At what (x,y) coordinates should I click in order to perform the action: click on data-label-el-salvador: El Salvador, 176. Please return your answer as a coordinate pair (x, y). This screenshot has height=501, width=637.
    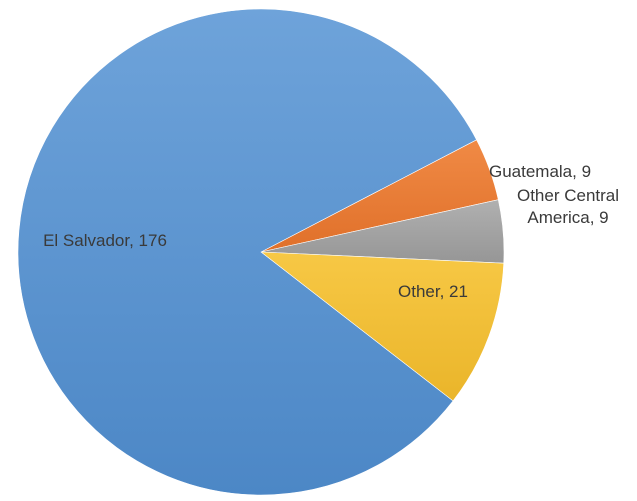
    Looking at the image, I should click on (105, 240).